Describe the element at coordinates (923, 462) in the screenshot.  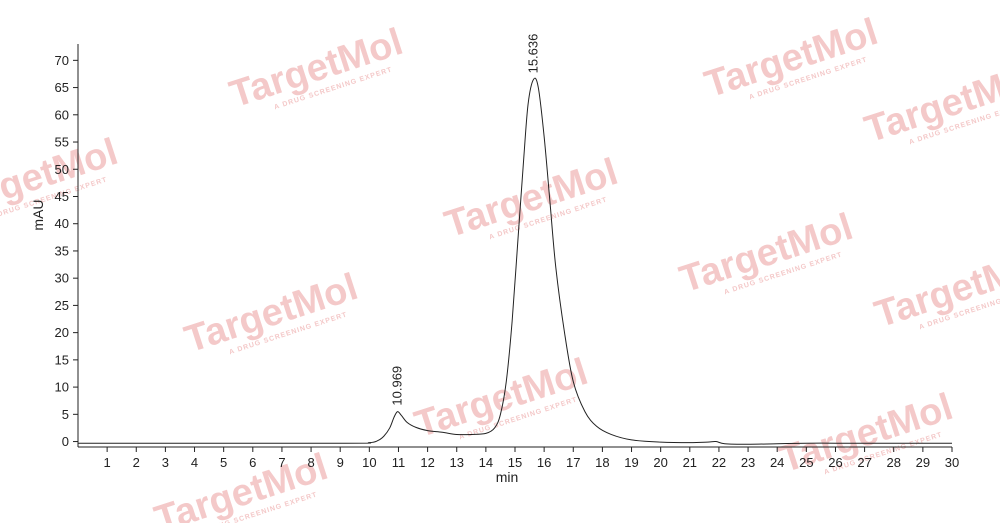
I see `x-tick-label: 29` at that location.